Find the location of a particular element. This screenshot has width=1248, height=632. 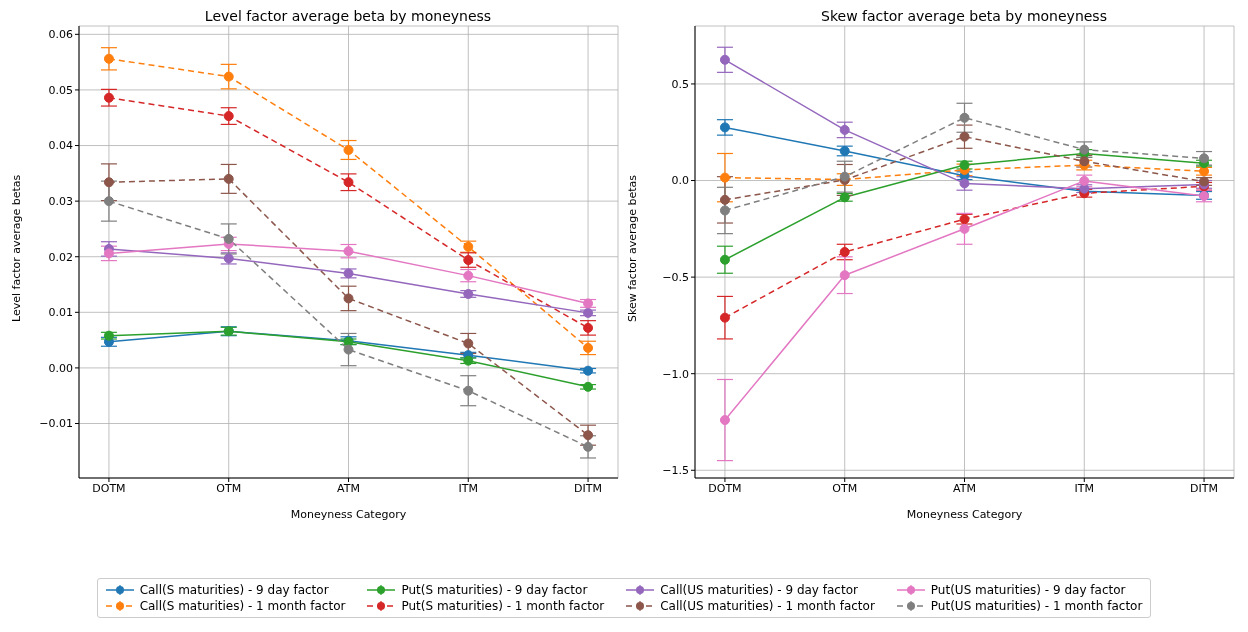

legend-label: Call(S maturities) - 1 month factor is located at coordinates (242, 606).